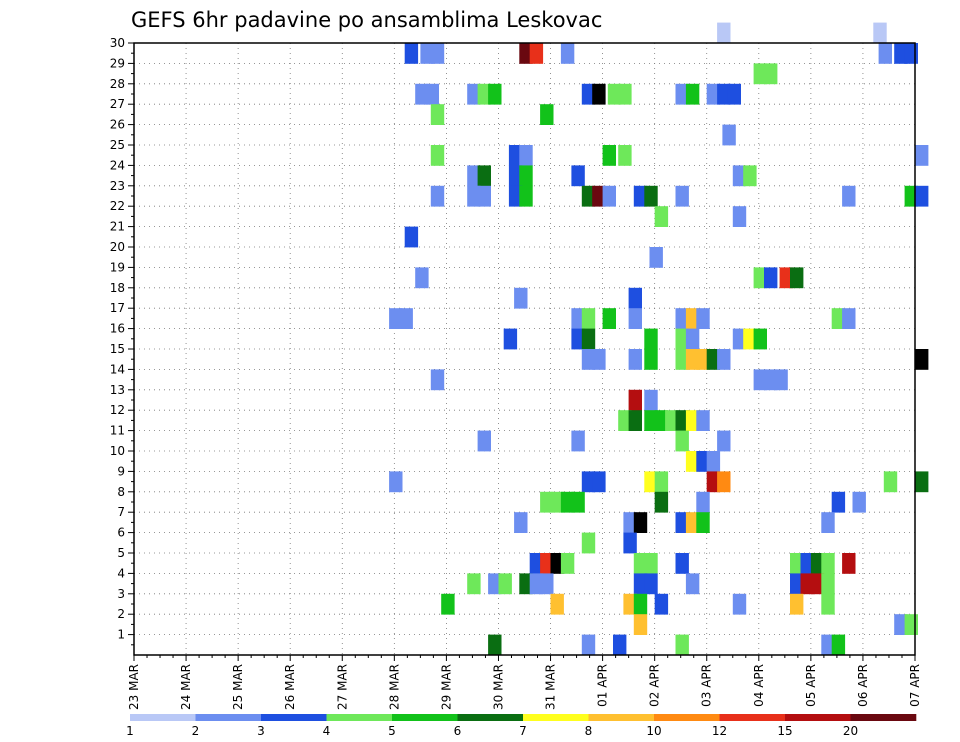 The width and height of the screenshot is (960, 742). Describe the element at coordinates (186, 687) in the screenshot. I see `x-tick-label: 24 MAR` at that location.